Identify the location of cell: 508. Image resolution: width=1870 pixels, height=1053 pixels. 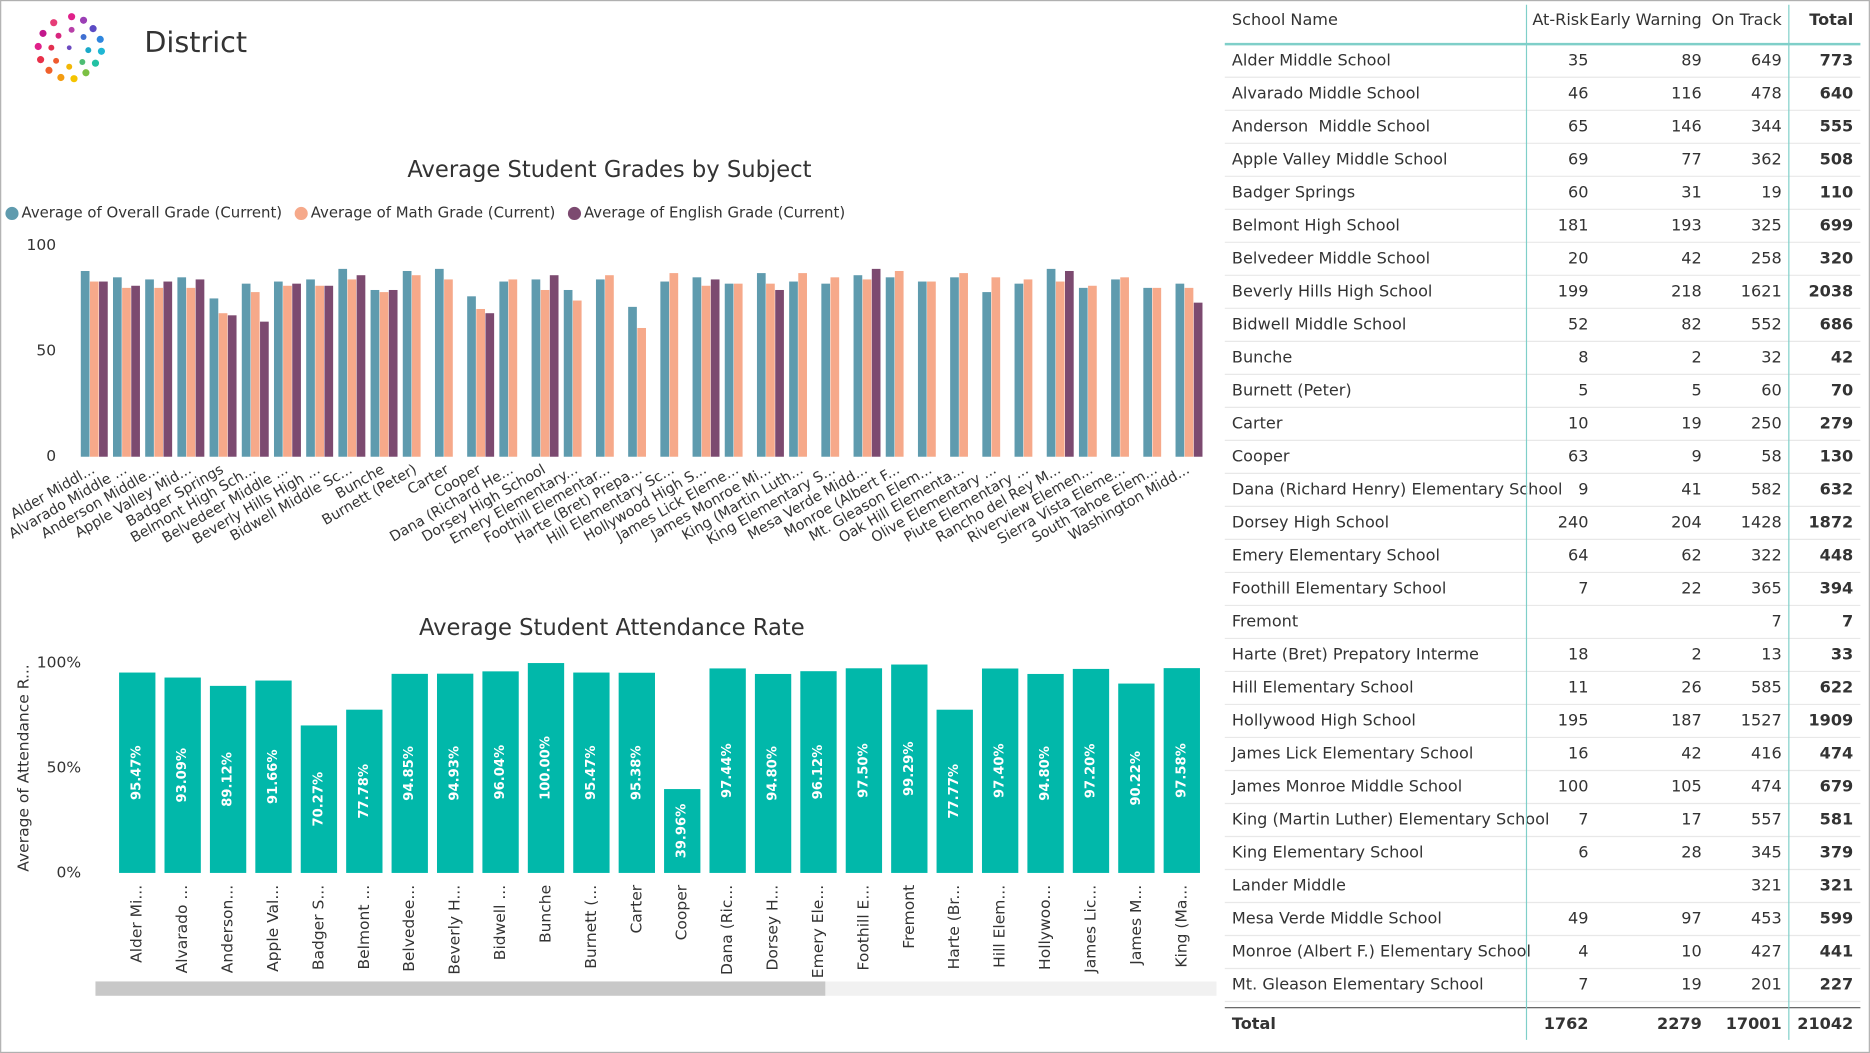
(1837, 158).